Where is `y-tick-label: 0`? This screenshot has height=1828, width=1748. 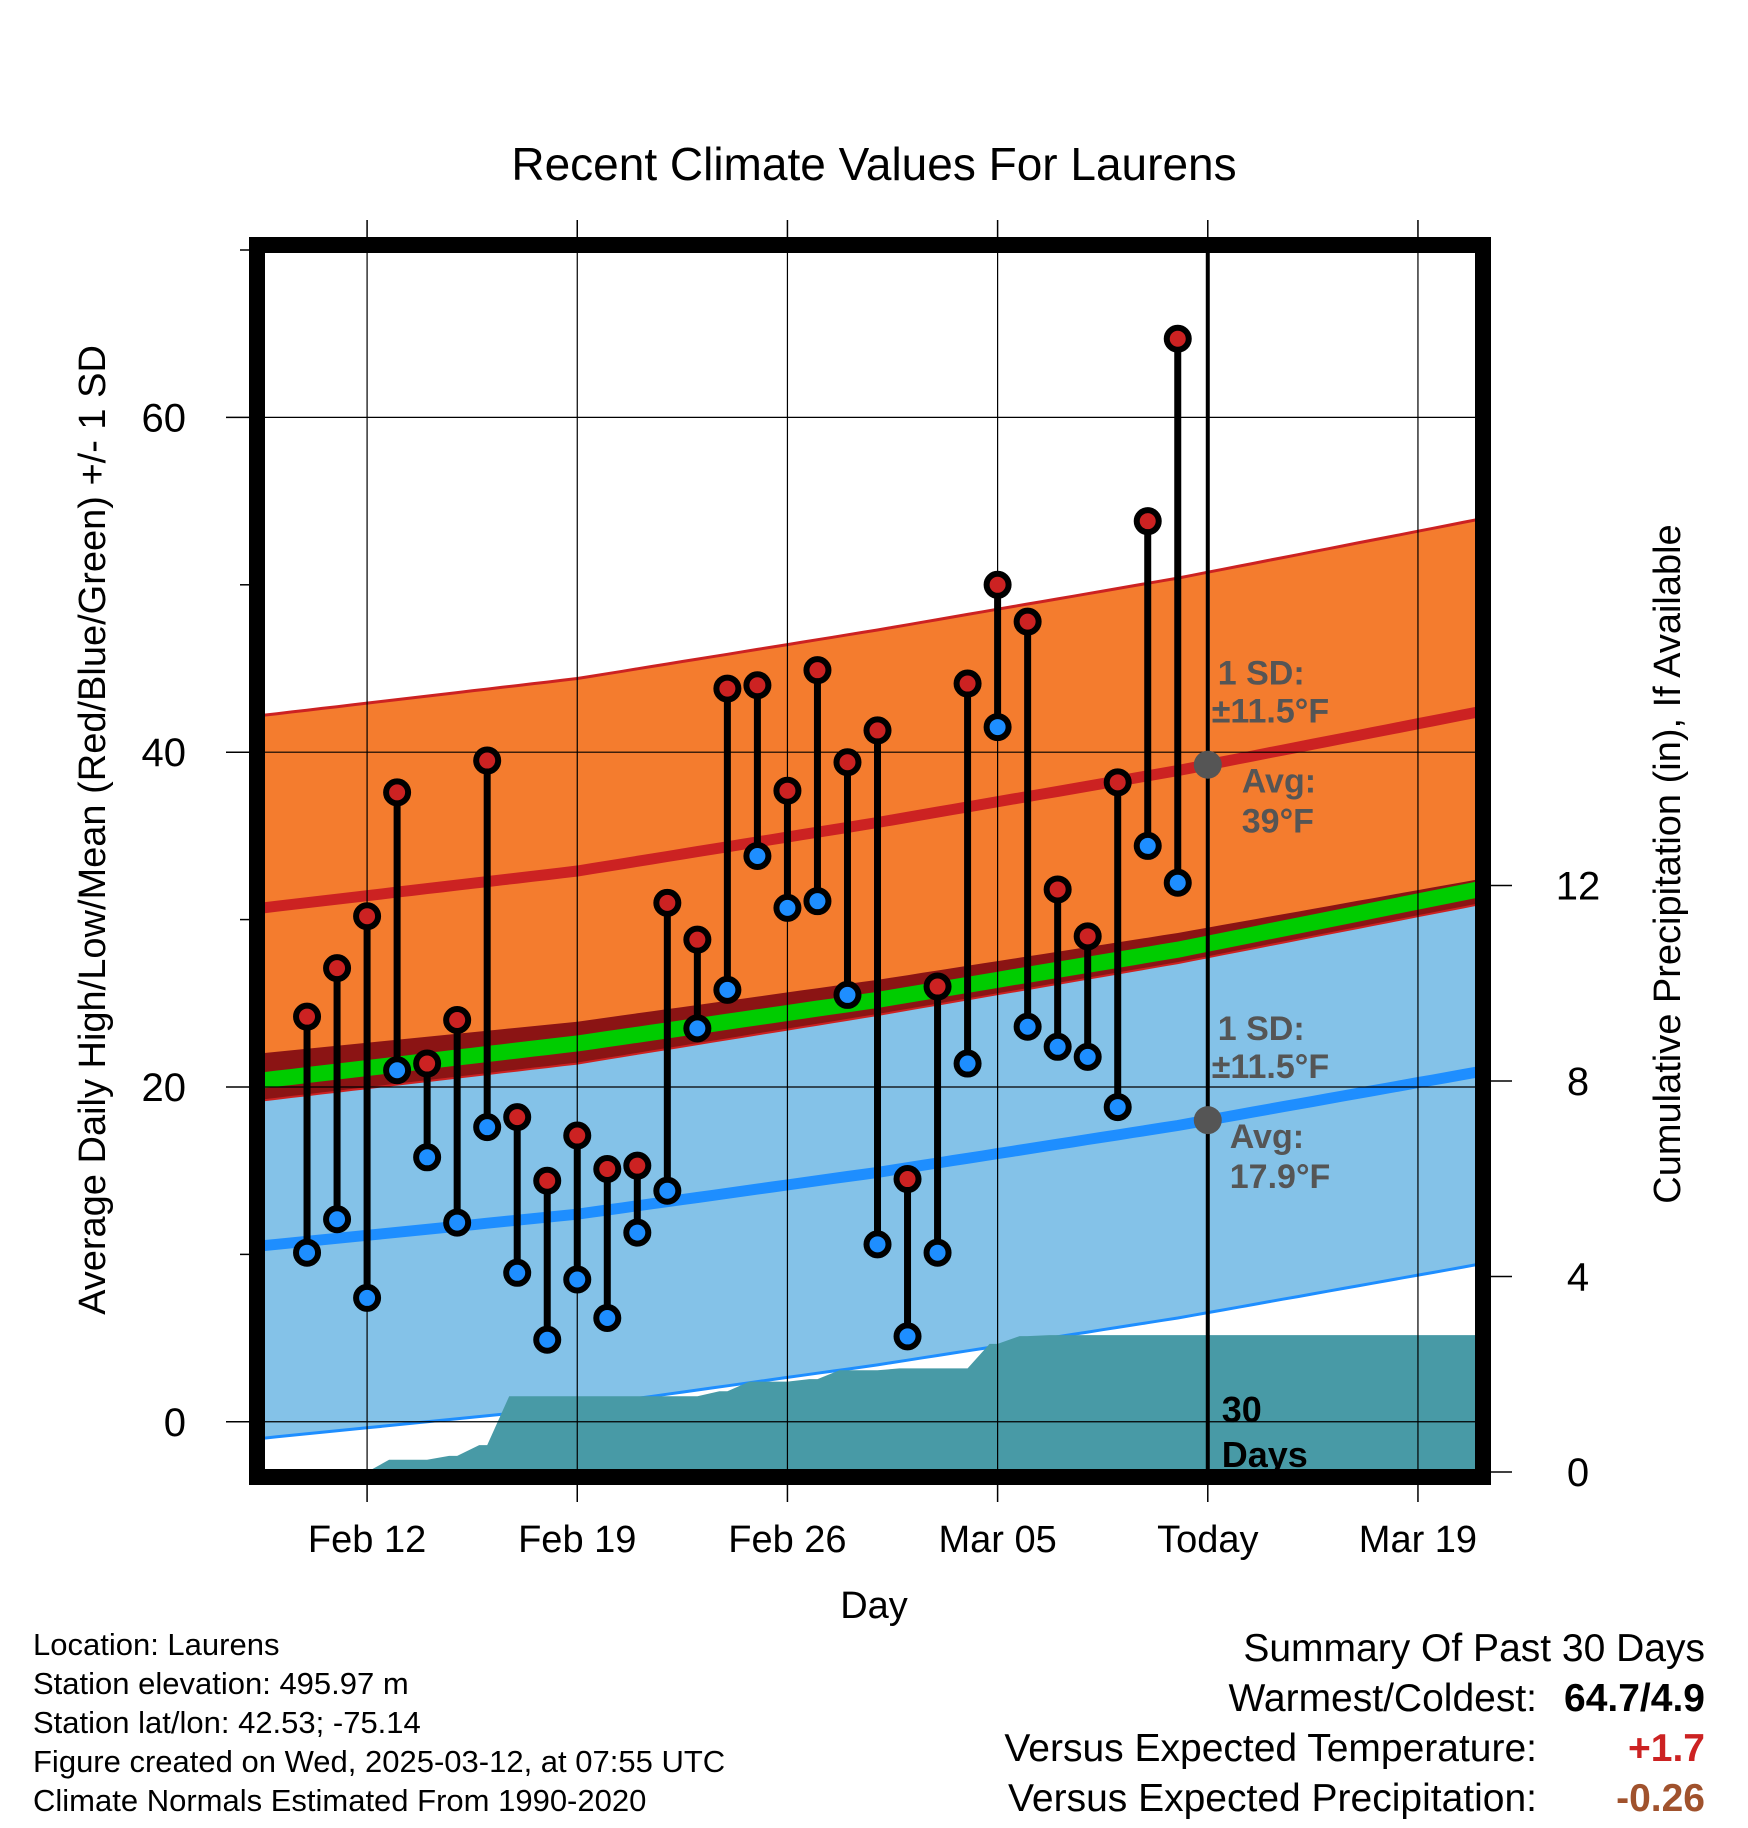
y-tick-label: 0 is located at coordinates (175, 1423).